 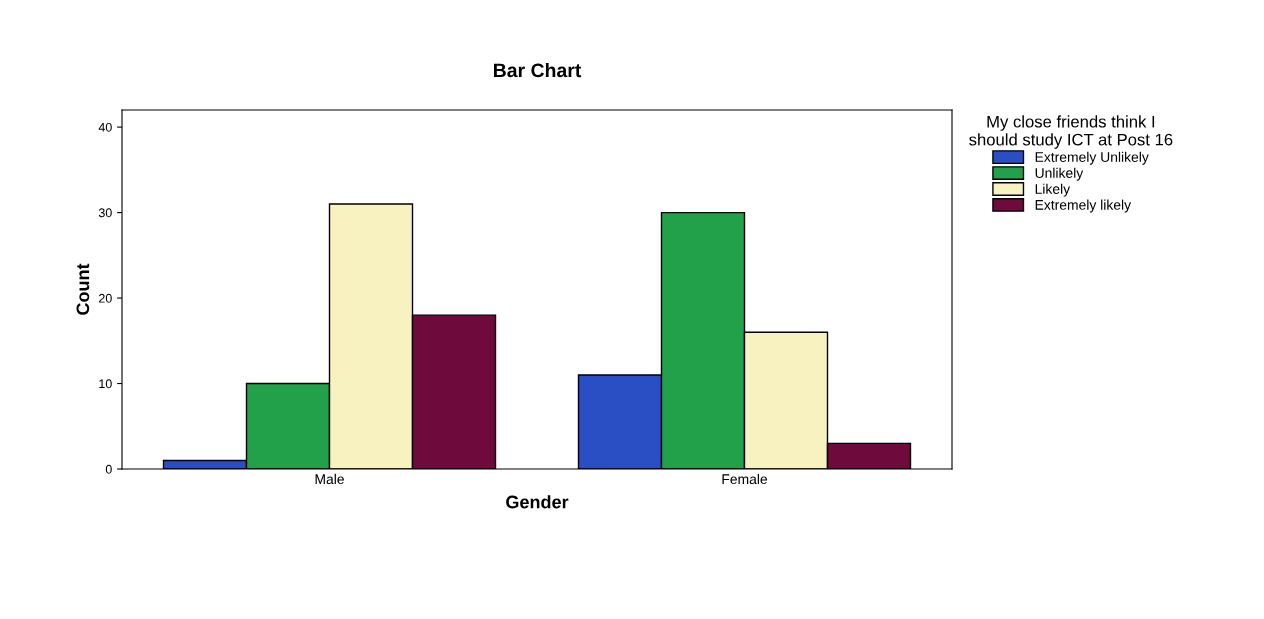 What do you see at coordinates (538, 70) in the screenshot?
I see `chart-title: Bar Chart` at bounding box center [538, 70].